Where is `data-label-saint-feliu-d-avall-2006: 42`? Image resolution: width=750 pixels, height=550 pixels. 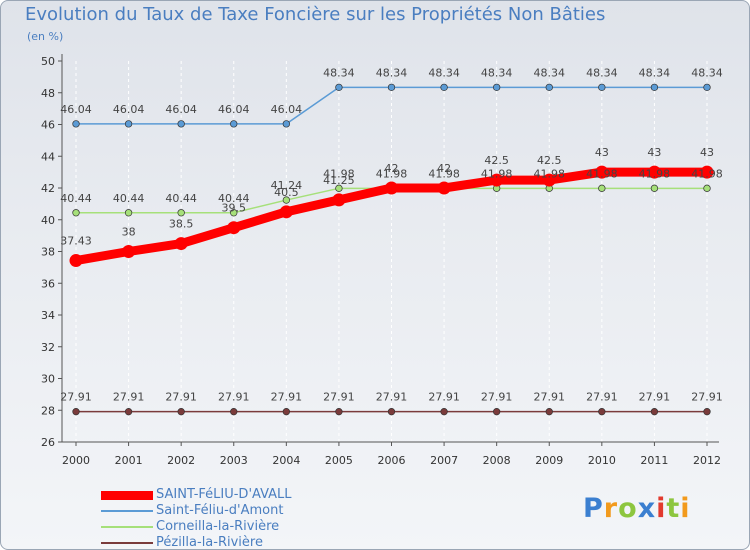
data-label-saint-feliu-d-avall-2006: 42 is located at coordinates (392, 168).